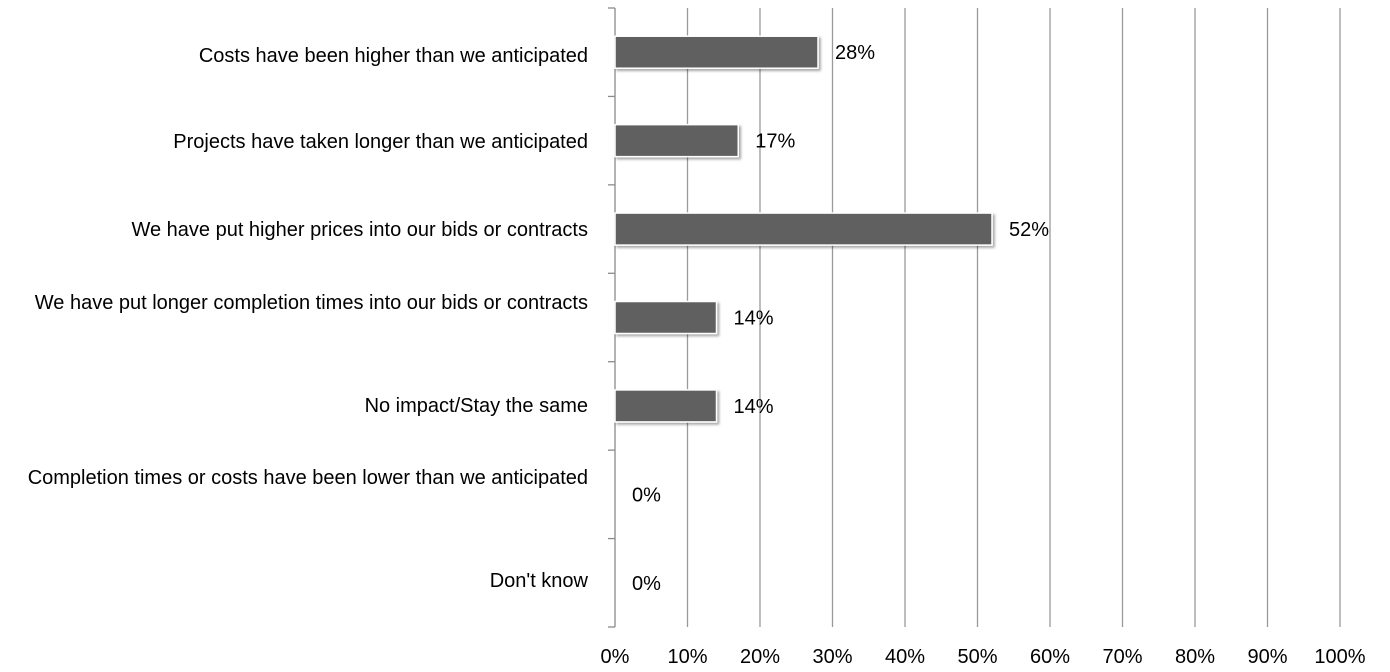 The height and width of the screenshot is (672, 1390). What do you see at coordinates (538, 581) in the screenshot?
I see `category-label: Don't know` at bounding box center [538, 581].